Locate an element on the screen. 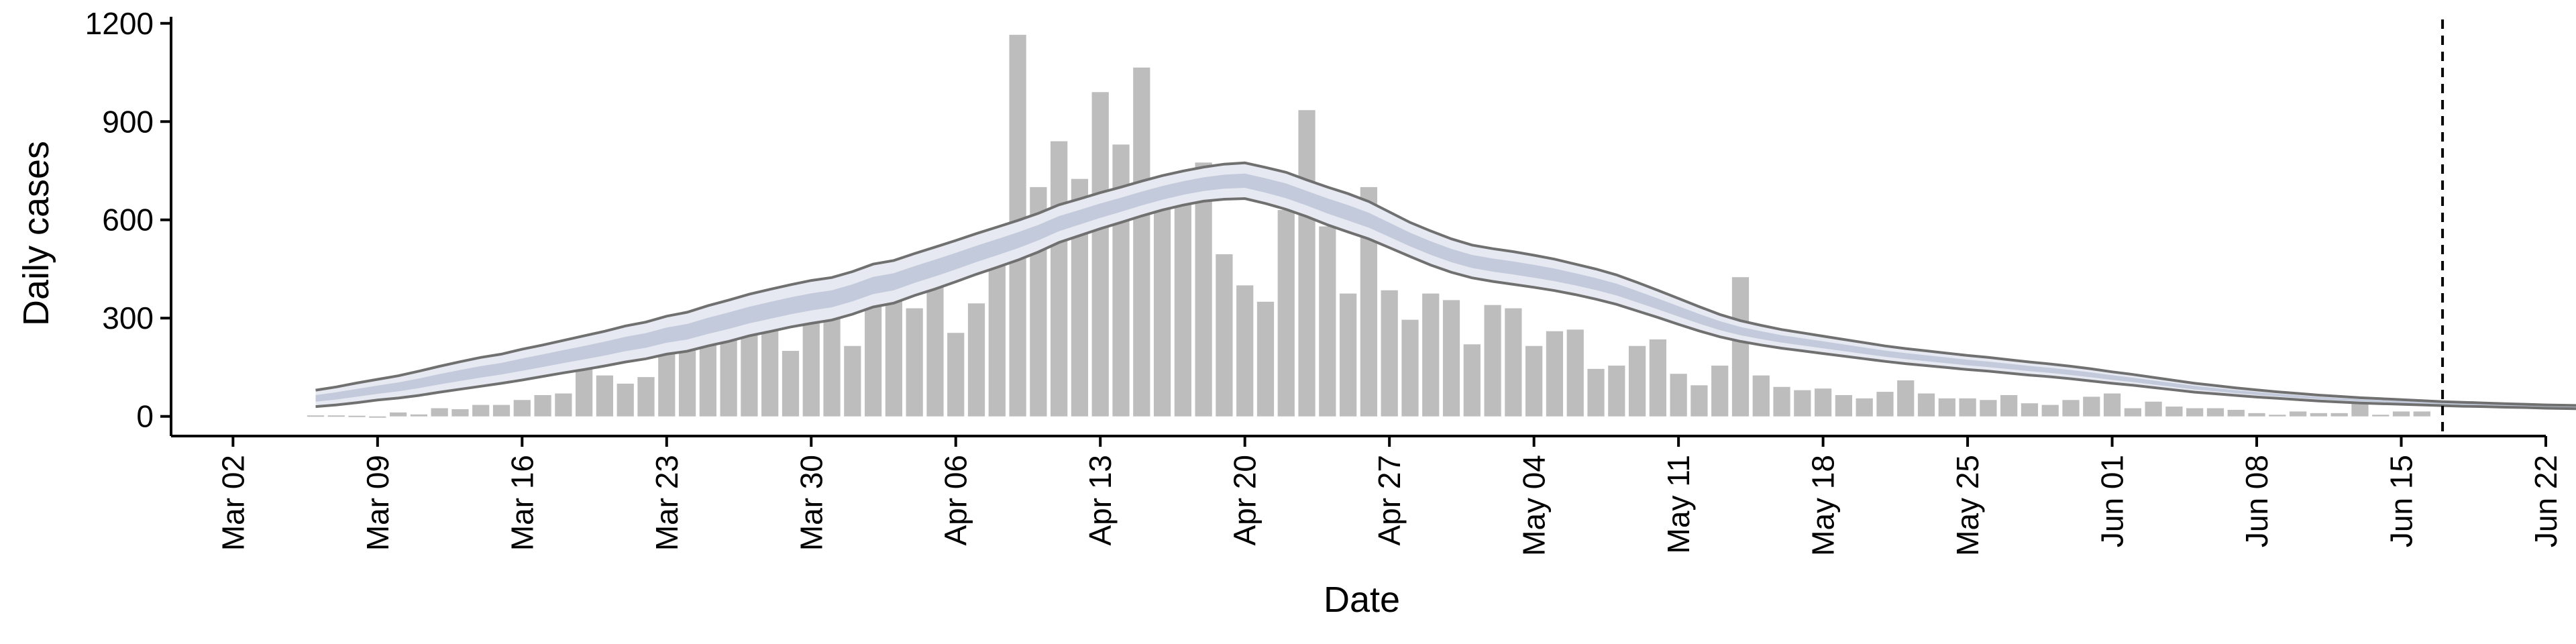 The width and height of the screenshot is (2576, 644). y-tick-label: 1200 is located at coordinates (119, 23).